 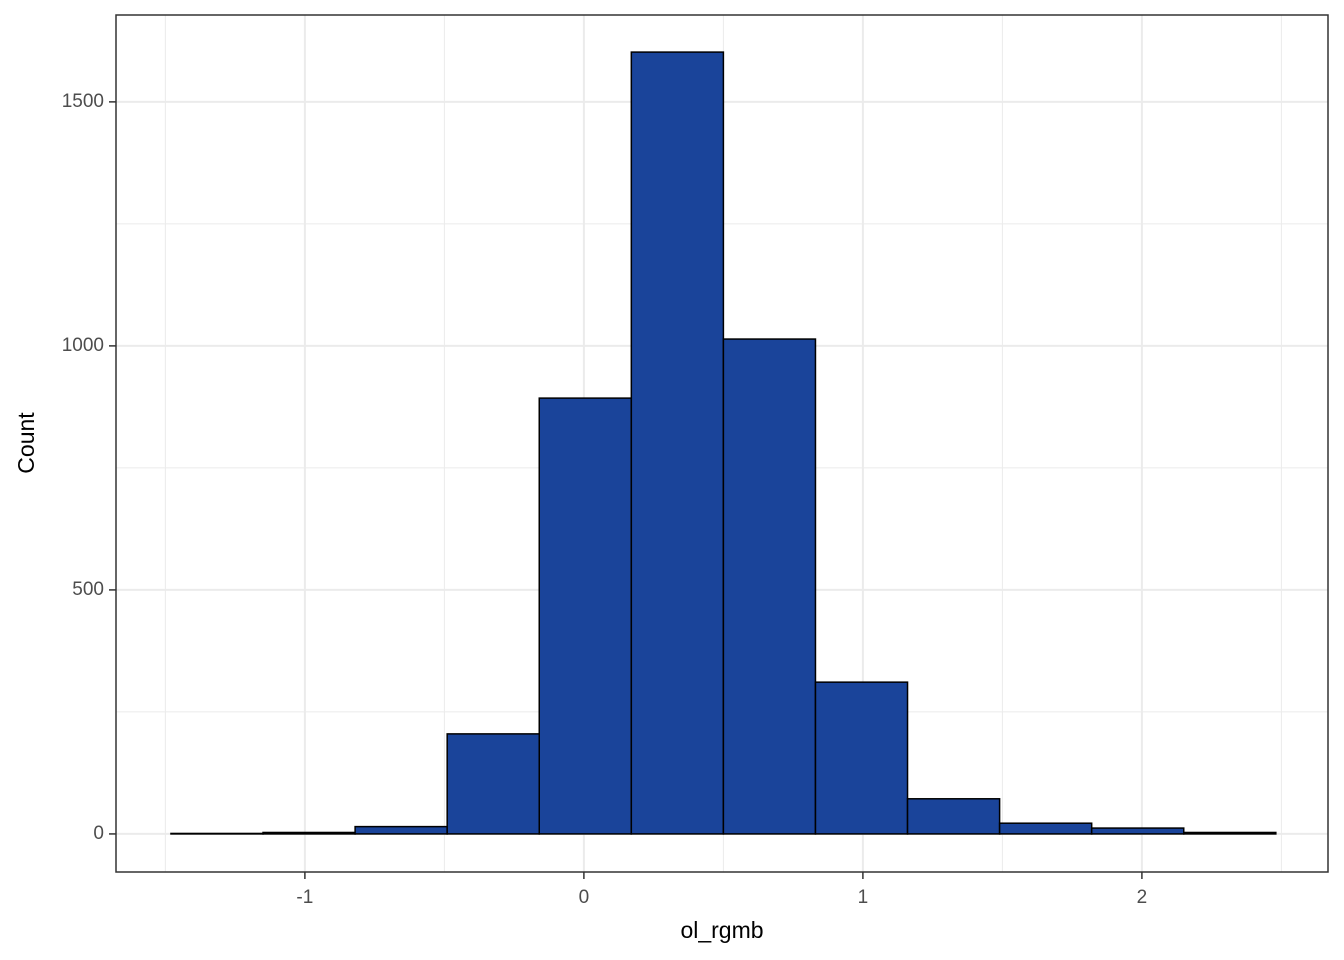 I want to click on x-axis-label: ol_rgmb, so click(x=721, y=930).